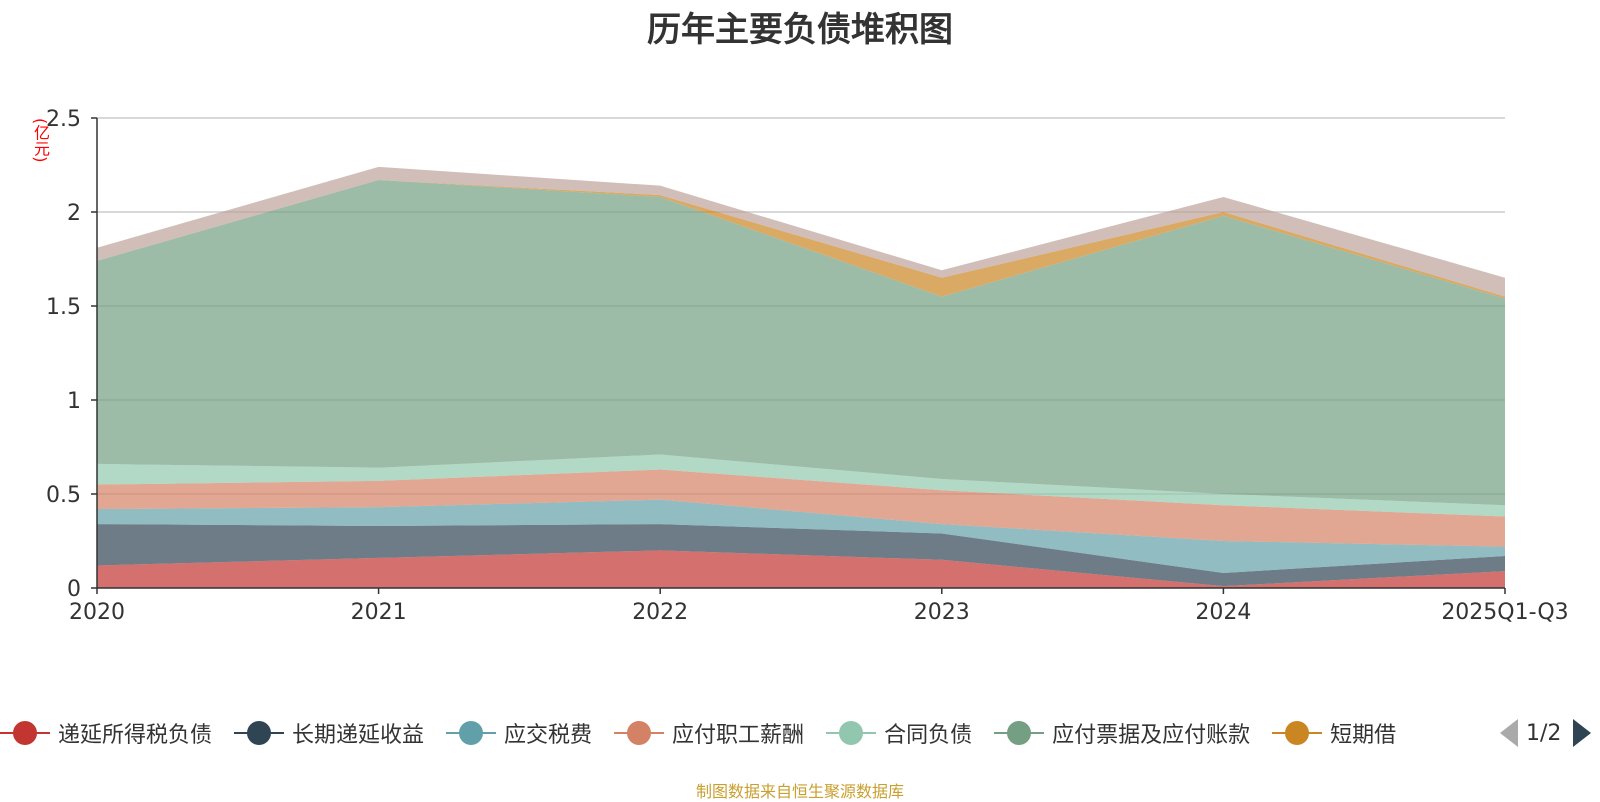  I want to click on chart-title: 历年主要负债堆积图, so click(800, 30).